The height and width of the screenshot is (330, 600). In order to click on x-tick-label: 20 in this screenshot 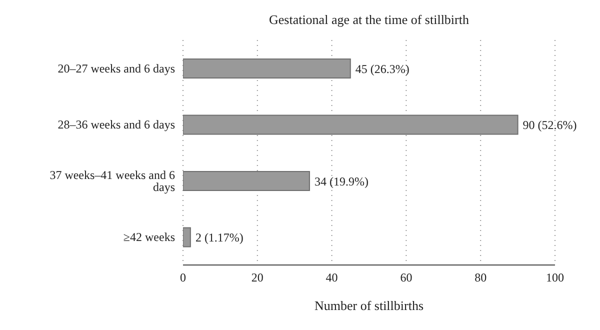, I will do `click(257, 277)`.